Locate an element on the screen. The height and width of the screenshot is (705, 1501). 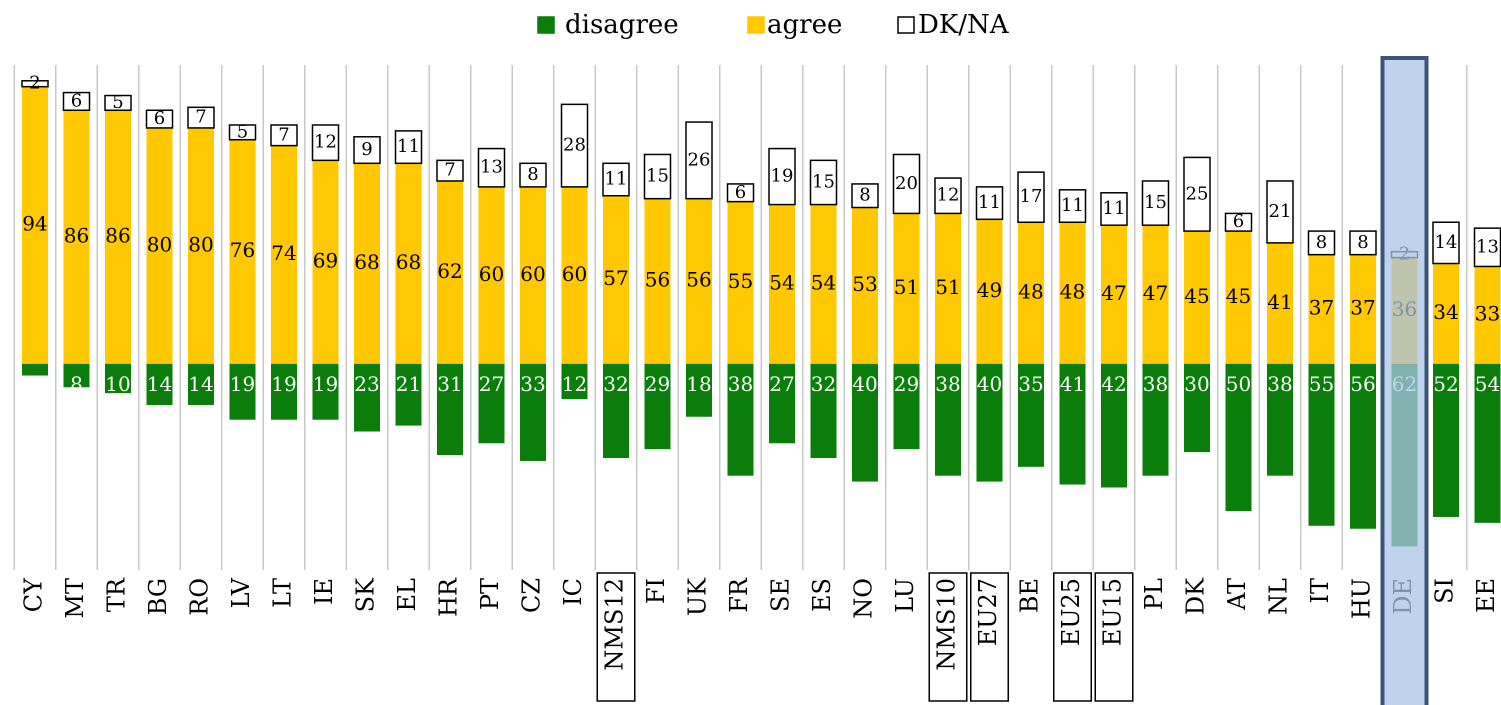
legend-label: agree is located at coordinates (804, 25).